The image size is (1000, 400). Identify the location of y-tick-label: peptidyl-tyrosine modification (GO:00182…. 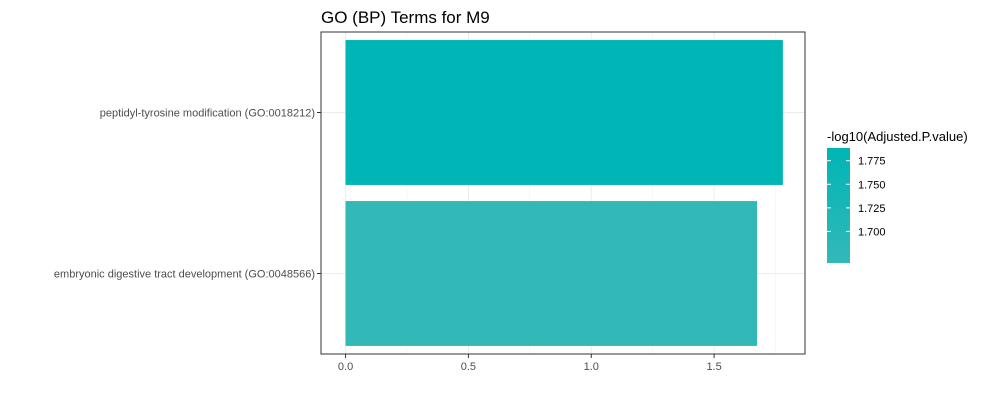
(207, 114).